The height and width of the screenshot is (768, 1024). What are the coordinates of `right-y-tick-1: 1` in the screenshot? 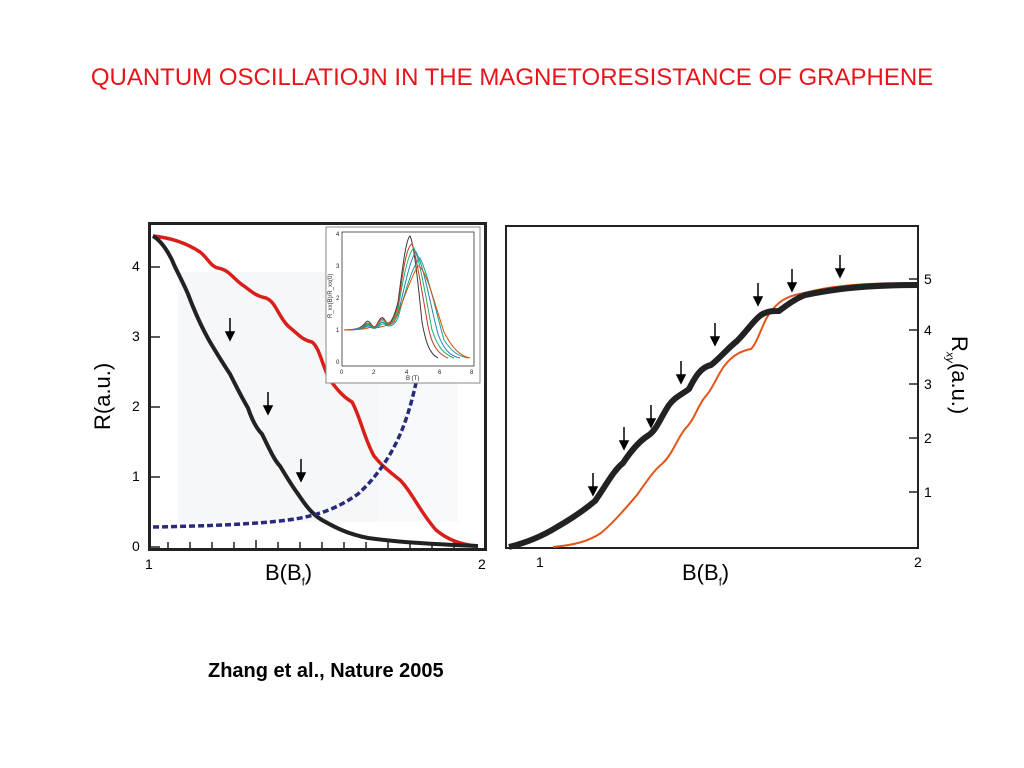 It's located at (928, 492).